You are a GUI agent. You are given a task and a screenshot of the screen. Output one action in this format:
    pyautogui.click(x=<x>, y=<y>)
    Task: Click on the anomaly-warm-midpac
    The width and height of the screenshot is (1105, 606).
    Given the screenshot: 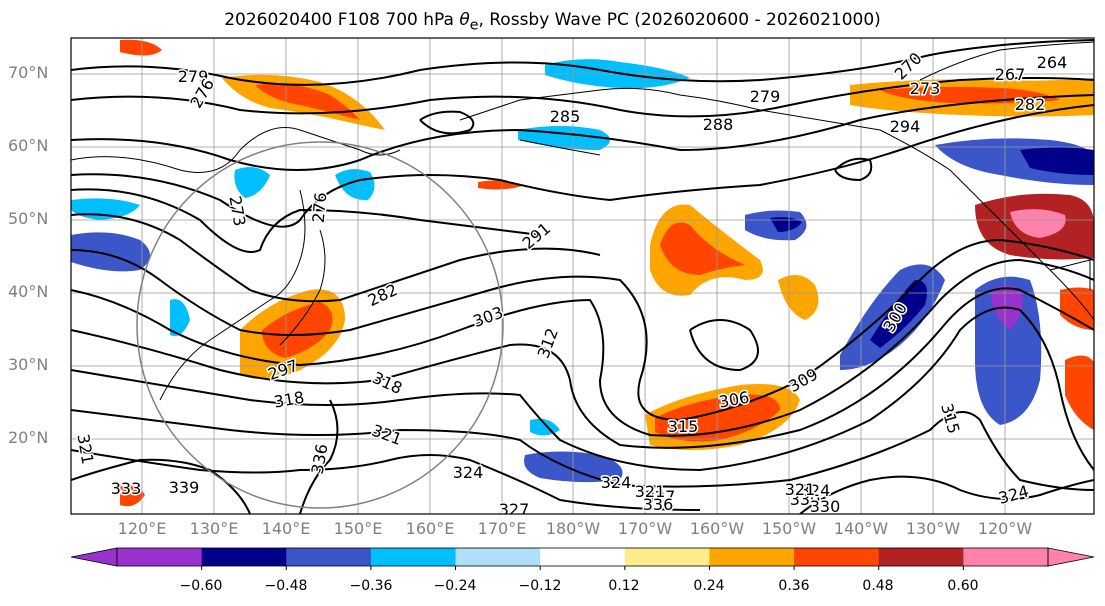 What is the action you would take?
    pyautogui.click(x=798, y=297)
    